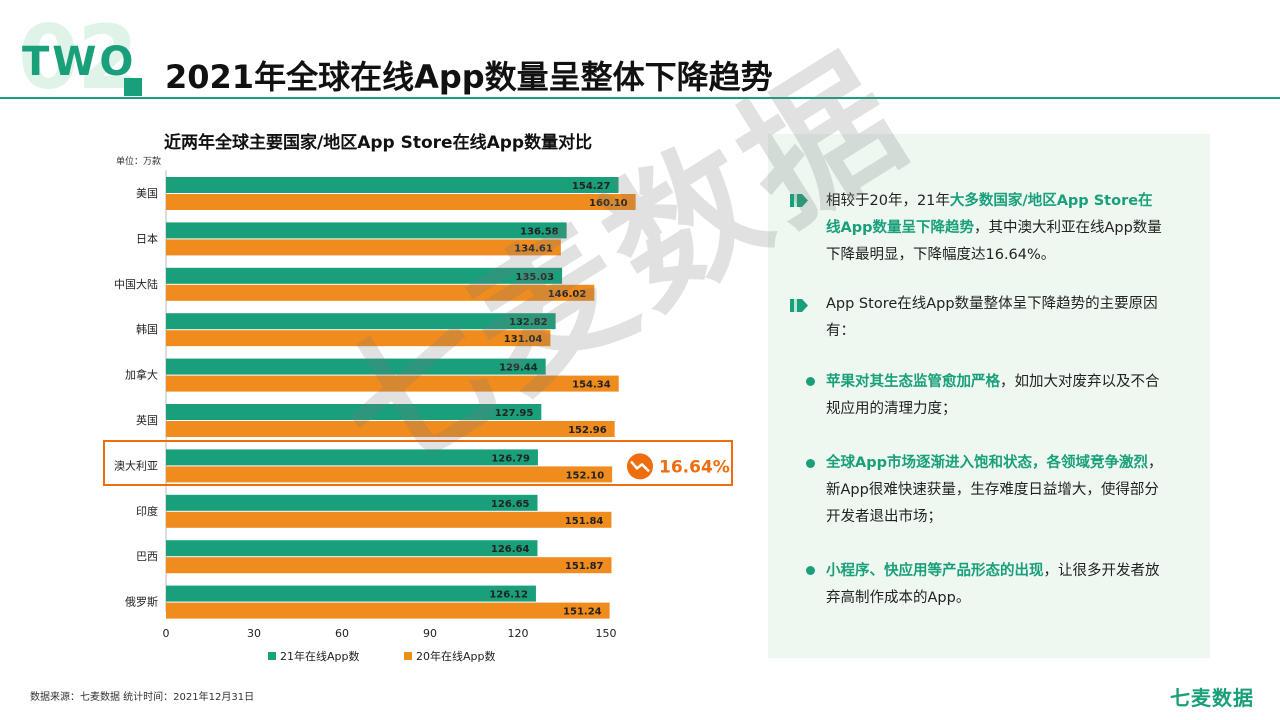 This screenshot has width=1280, height=720. Describe the element at coordinates (456, 656) in the screenshot. I see `legend-label: 20年在线App数` at that location.